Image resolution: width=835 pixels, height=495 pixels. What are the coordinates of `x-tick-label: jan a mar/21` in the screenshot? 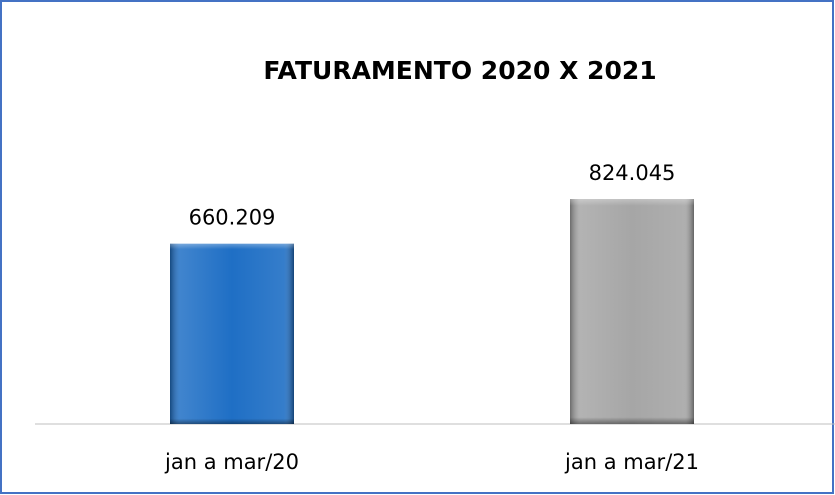 It's located at (631, 462).